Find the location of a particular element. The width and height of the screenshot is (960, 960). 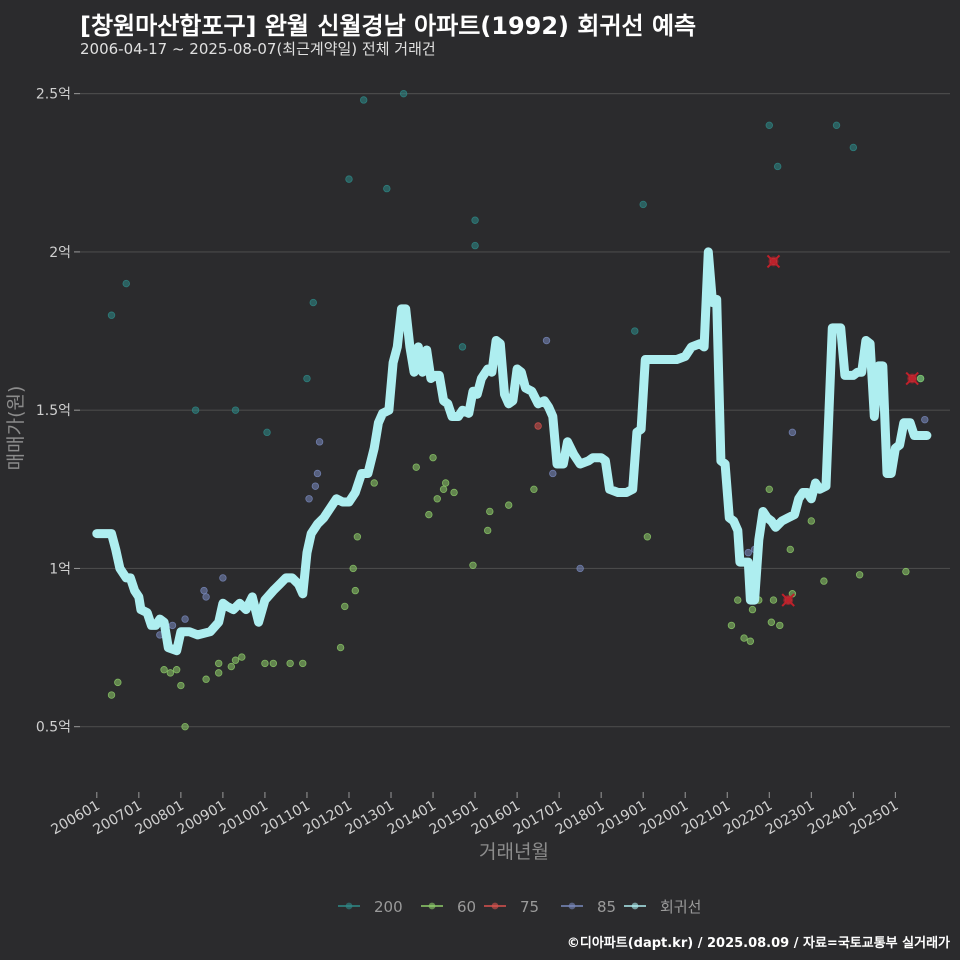

legend-item-회귀선: 회귀선 is located at coordinates (662, 907).